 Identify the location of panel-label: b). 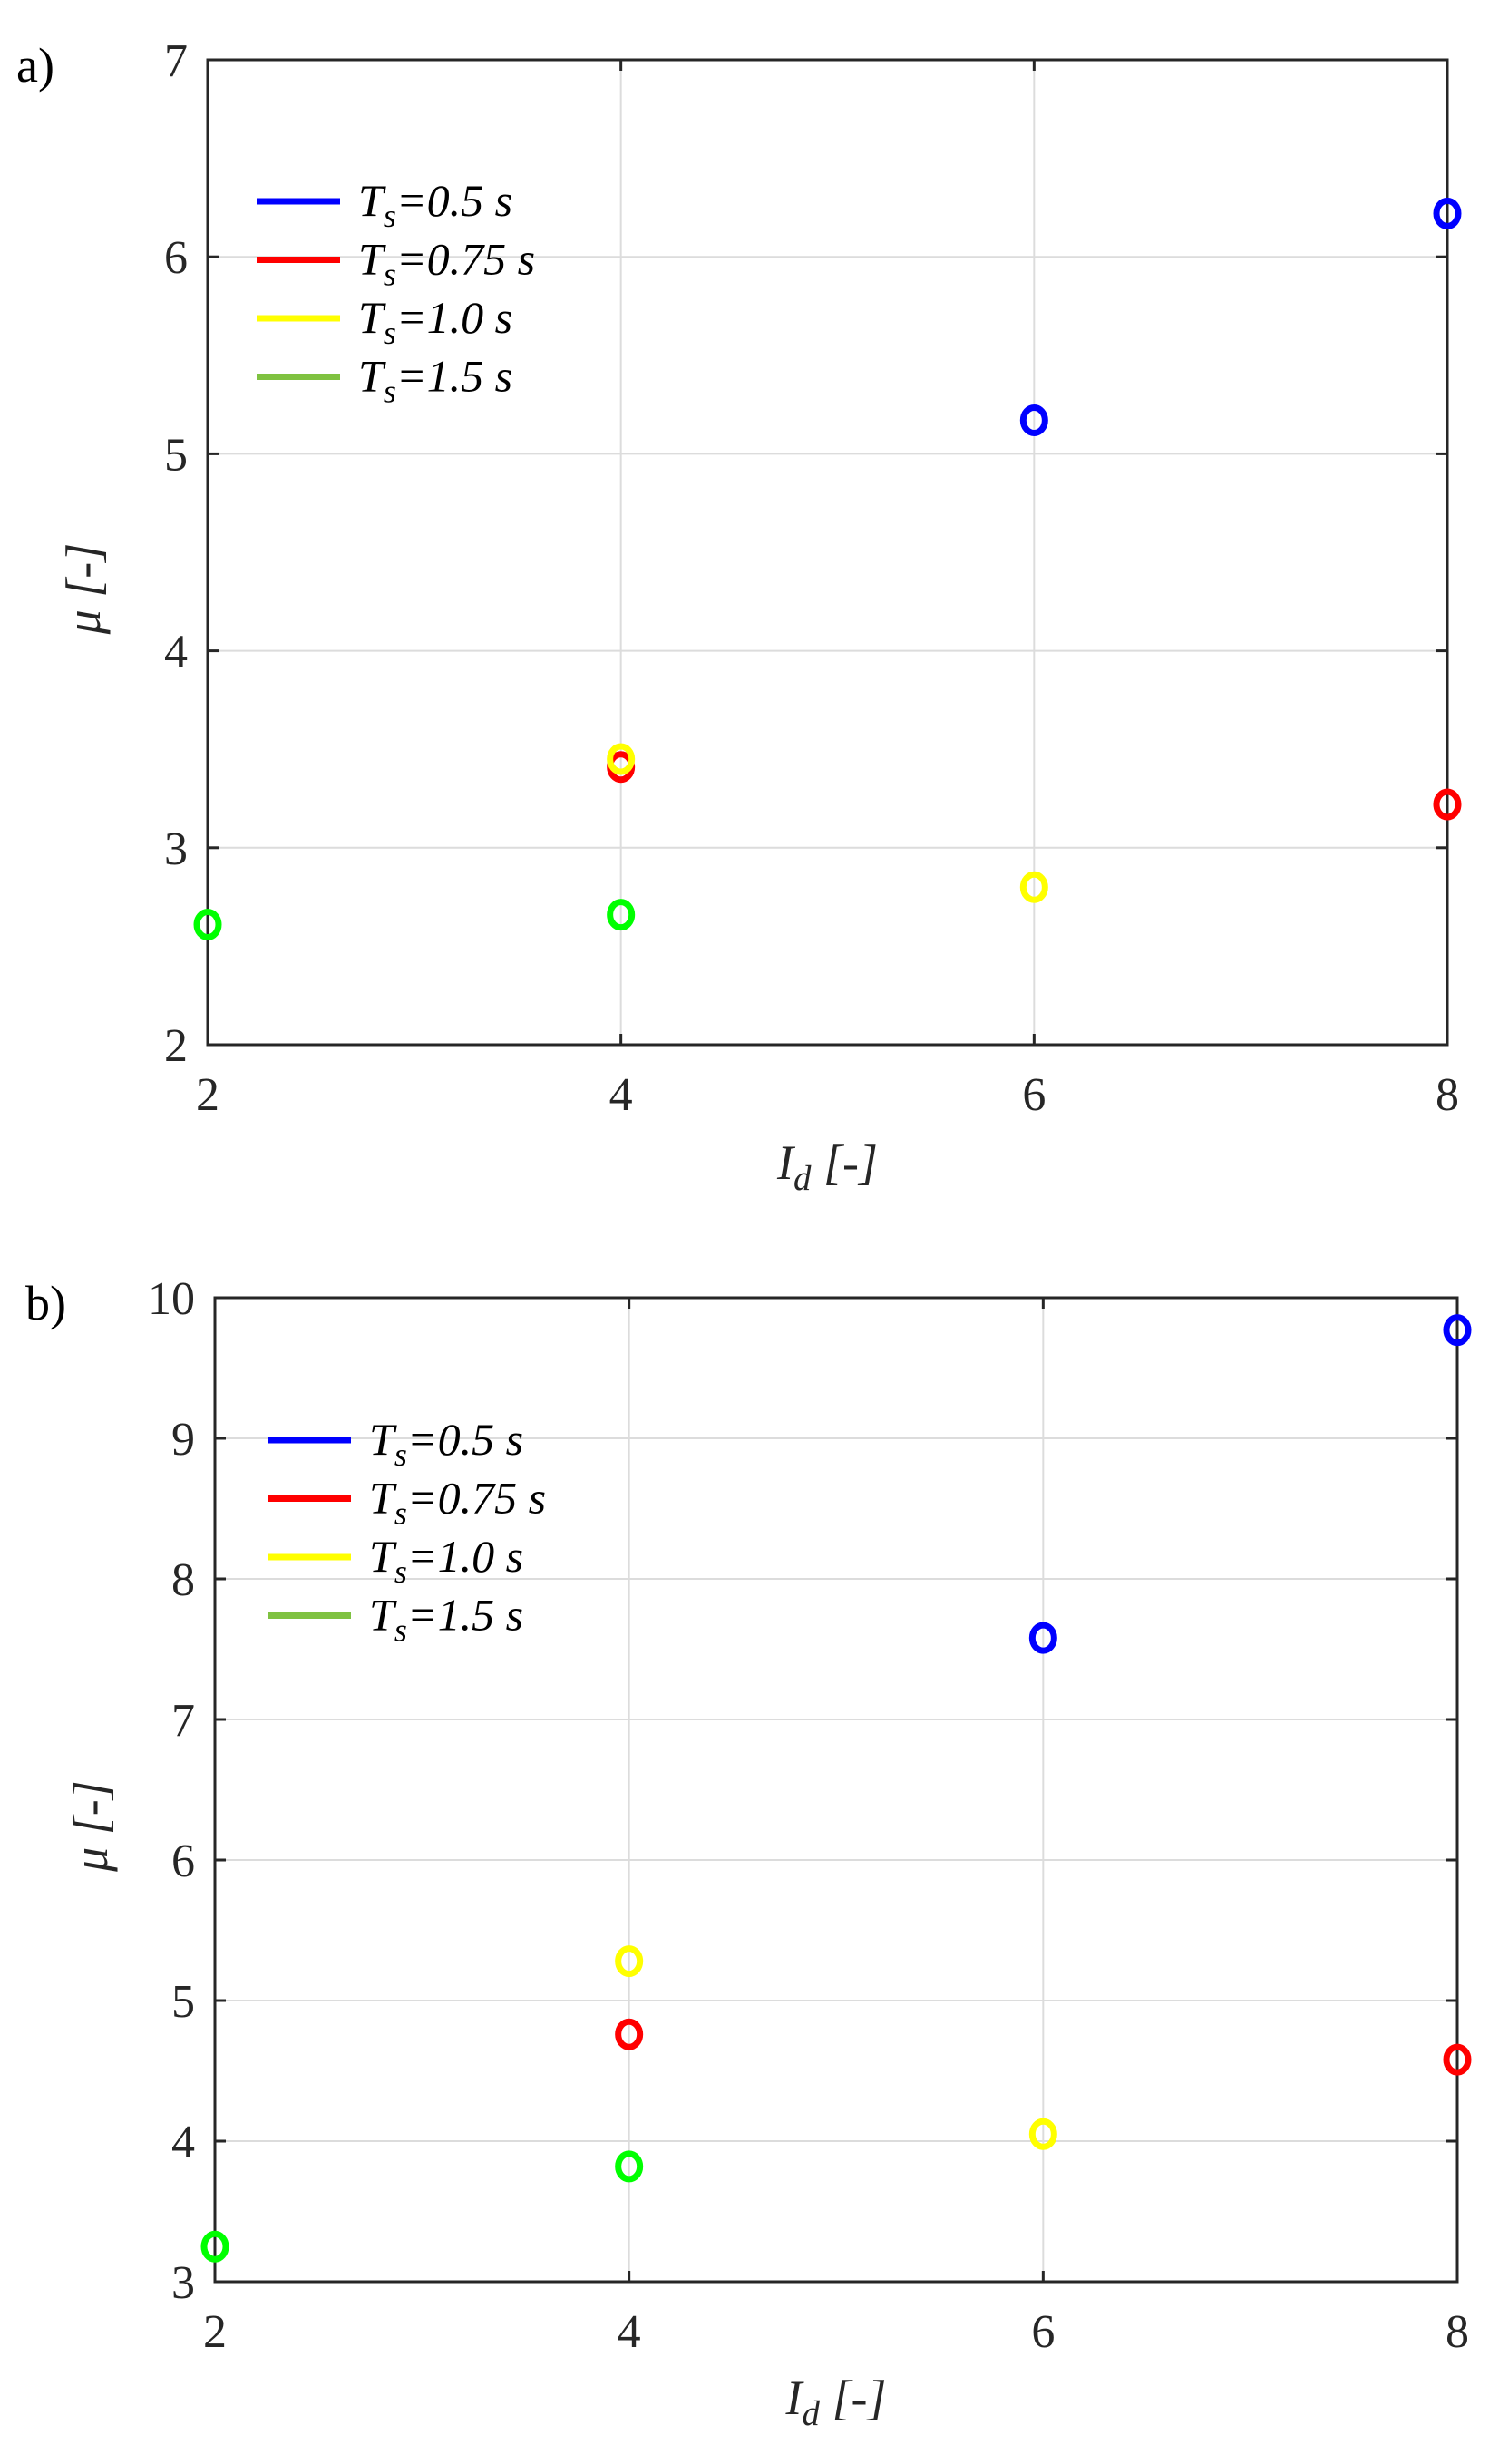
(45, 1303).